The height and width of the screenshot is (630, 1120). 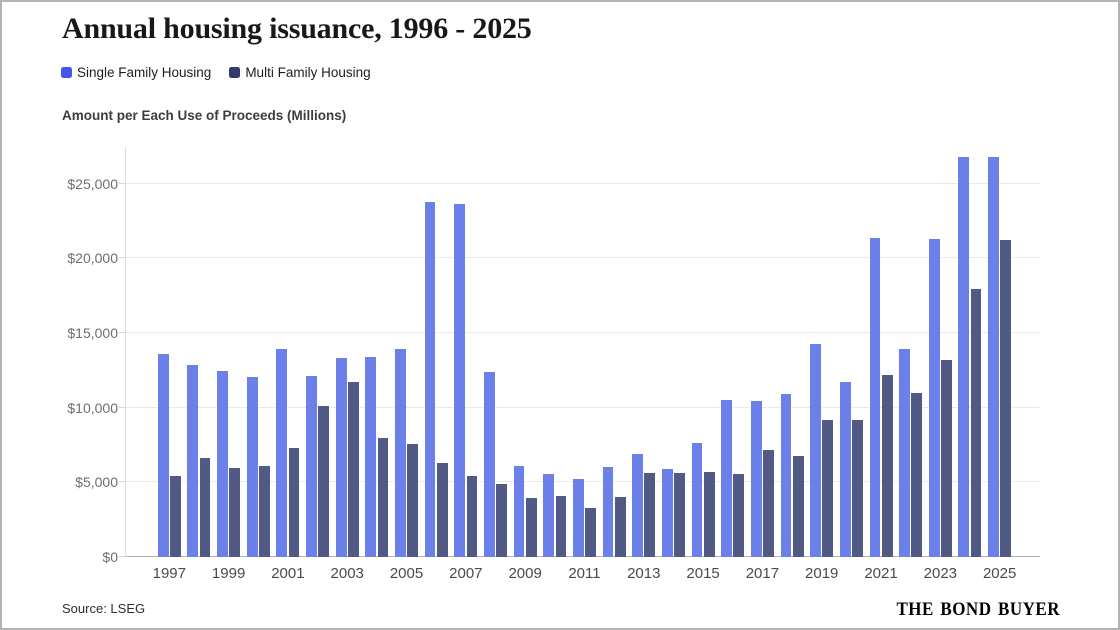 I want to click on multi-family-bar-1998, so click(x=205, y=507).